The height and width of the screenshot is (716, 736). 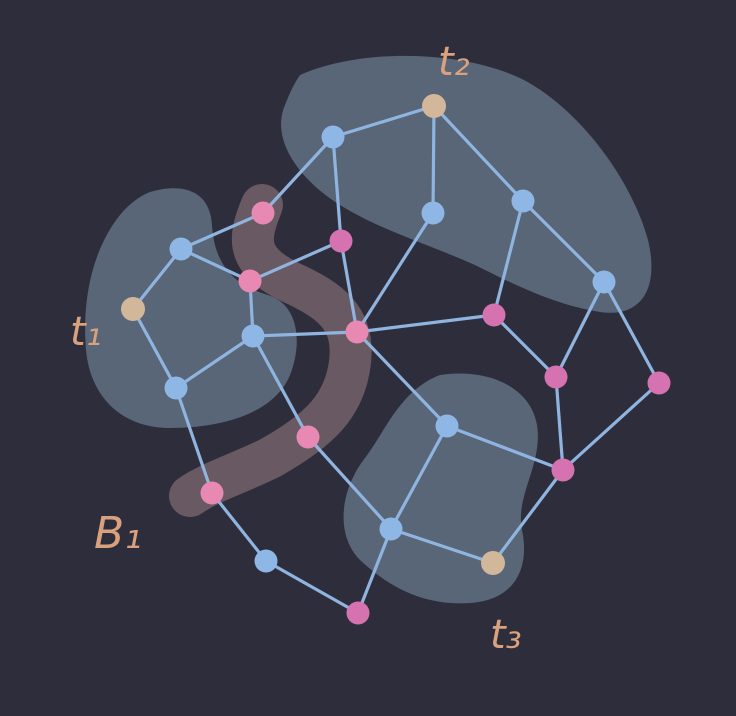 I want to click on edge-c-r, so click(x=194, y=440).